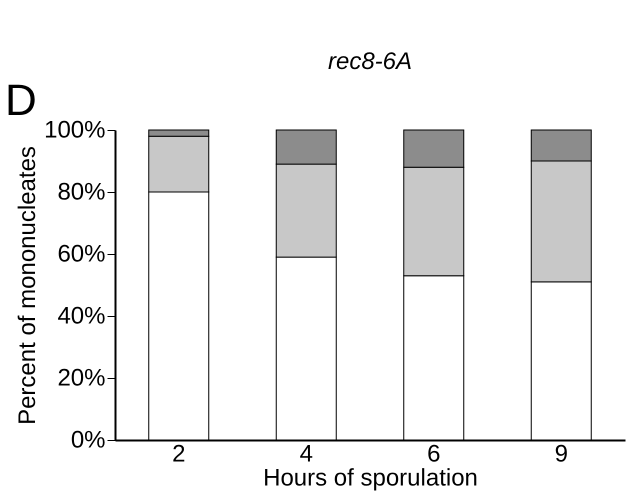 The width and height of the screenshot is (637, 502). Describe the element at coordinates (306, 454) in the screenshot. I see `x-tick-label: 4` at that location.